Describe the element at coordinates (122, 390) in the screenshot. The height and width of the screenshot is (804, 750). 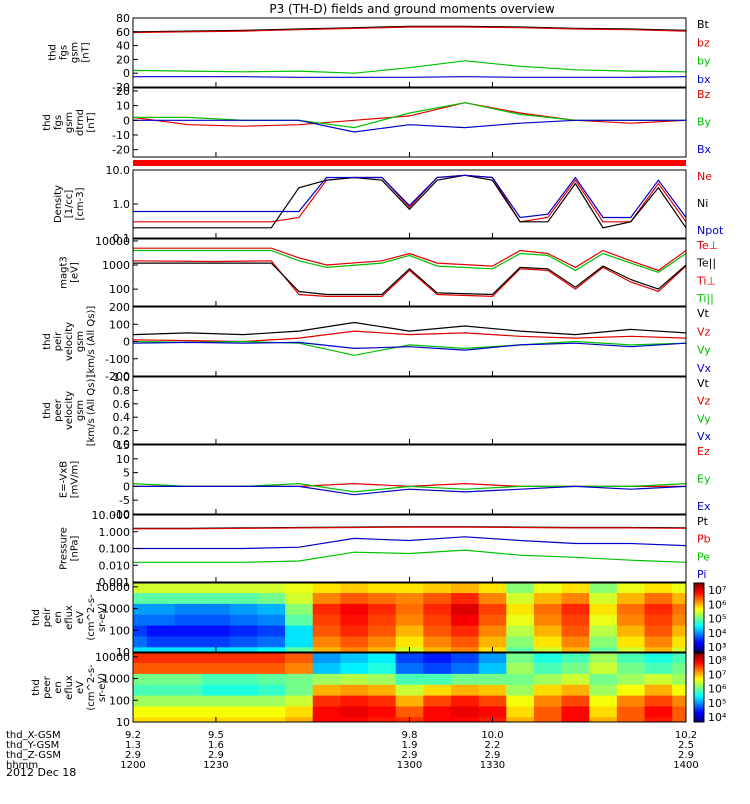
I see `y-tick-label: 0.8` at that location.